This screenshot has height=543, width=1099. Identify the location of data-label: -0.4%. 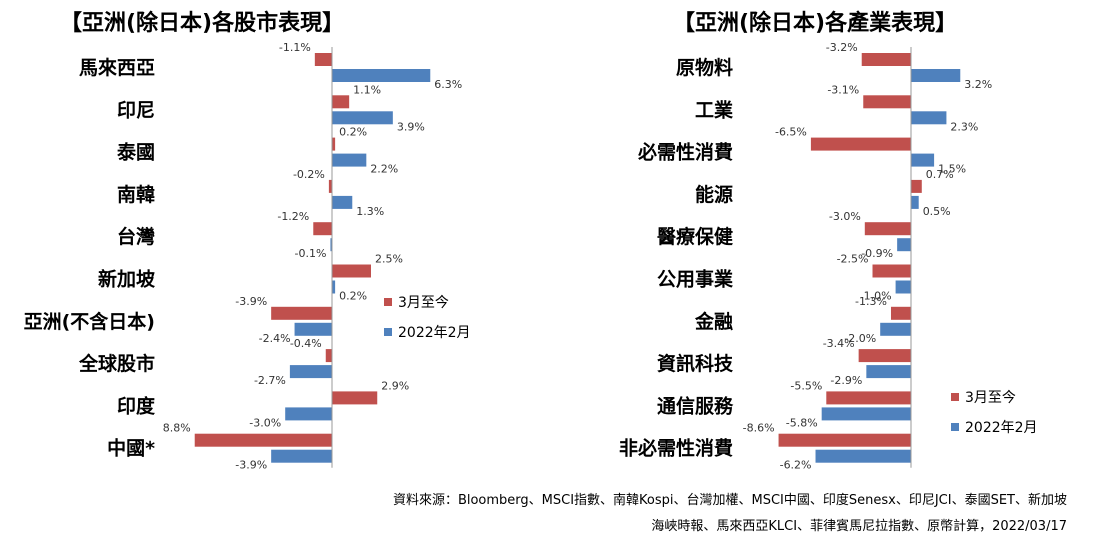
(306, 343).